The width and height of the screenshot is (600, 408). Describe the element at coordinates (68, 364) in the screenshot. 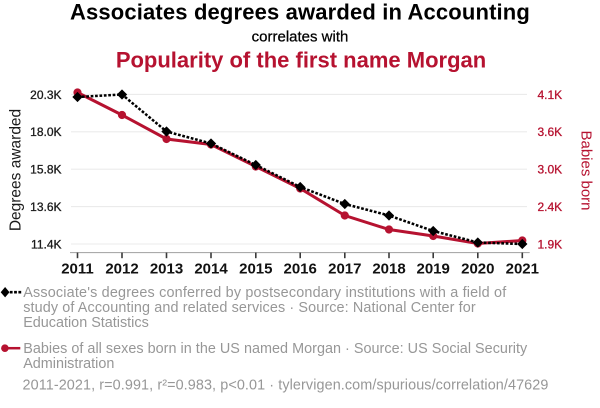

I see `svg-text: Administration` at that location.